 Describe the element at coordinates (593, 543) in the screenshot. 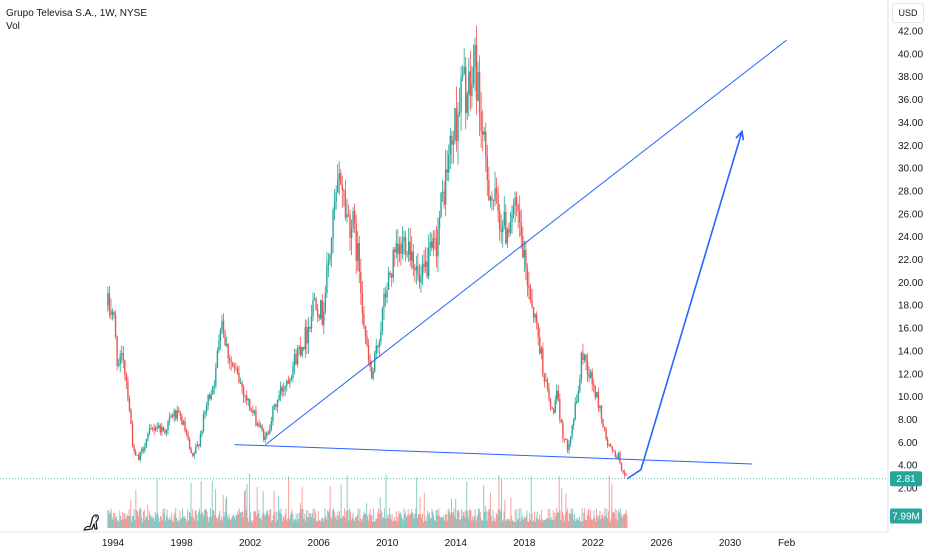

I see `x-tick-label: 2022` at that location.